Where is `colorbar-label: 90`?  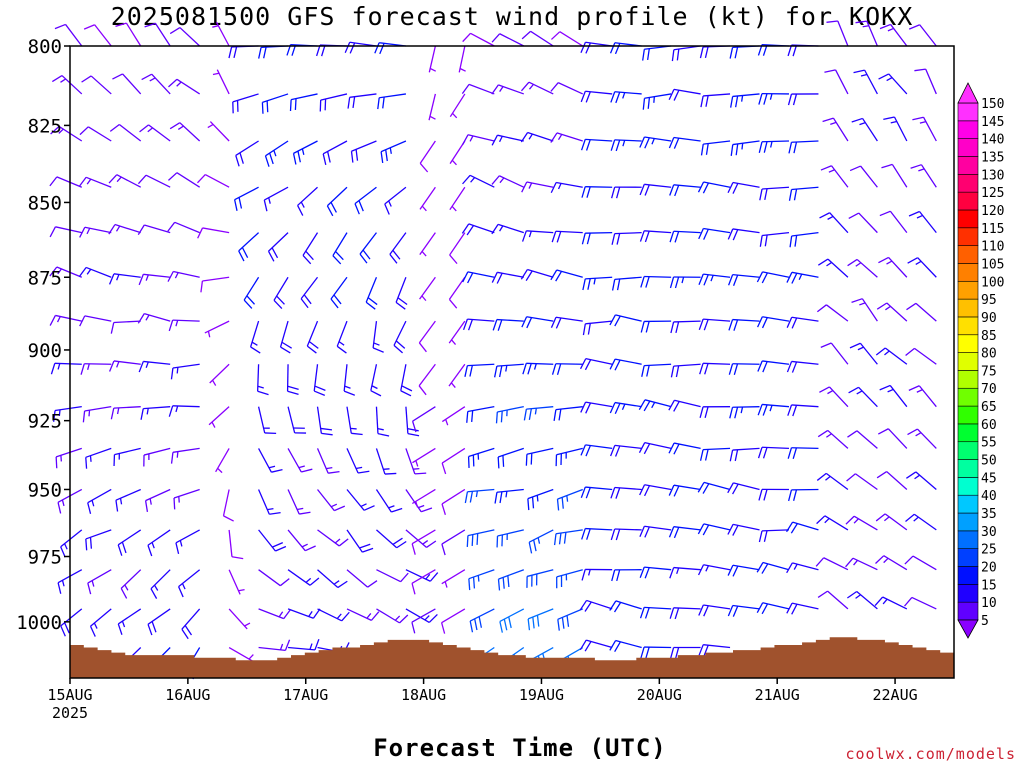 colorbar-label: 90 is located at coordinates (989, 318).